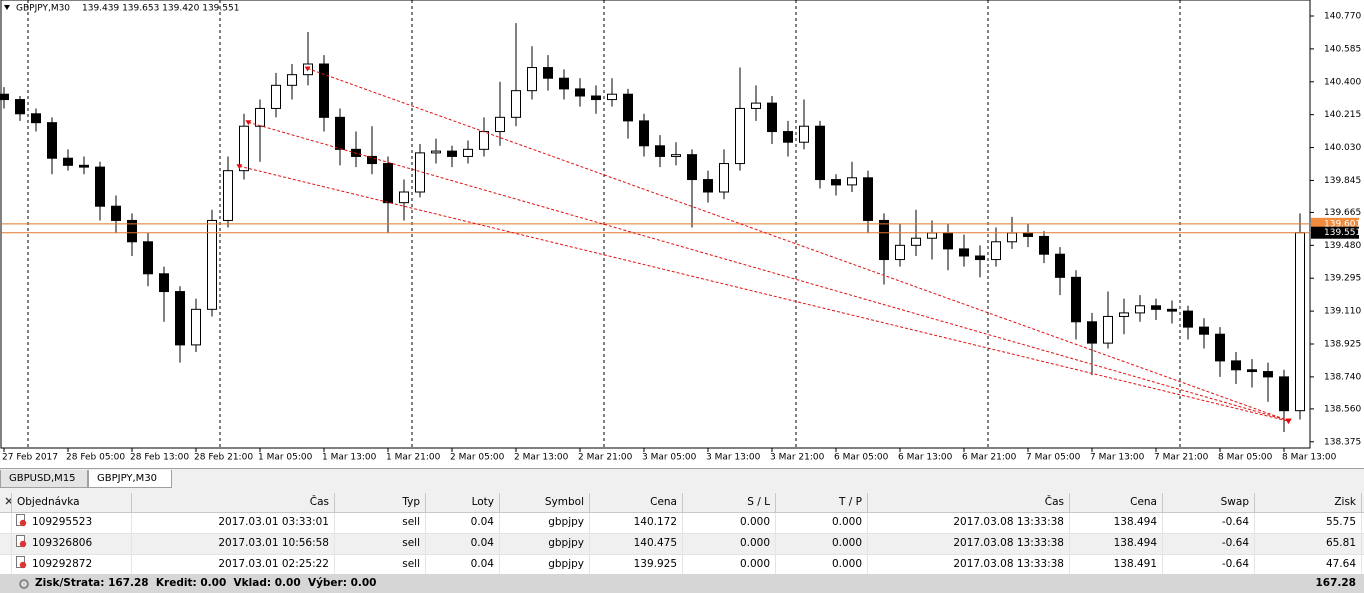 The width and height of the screenshot is (1364, 593). What do you see at coordinates (349, 458) in the screenshot?
I see `x-tick-label: 1 Mar 13:00` at bounding box center [349, 458].